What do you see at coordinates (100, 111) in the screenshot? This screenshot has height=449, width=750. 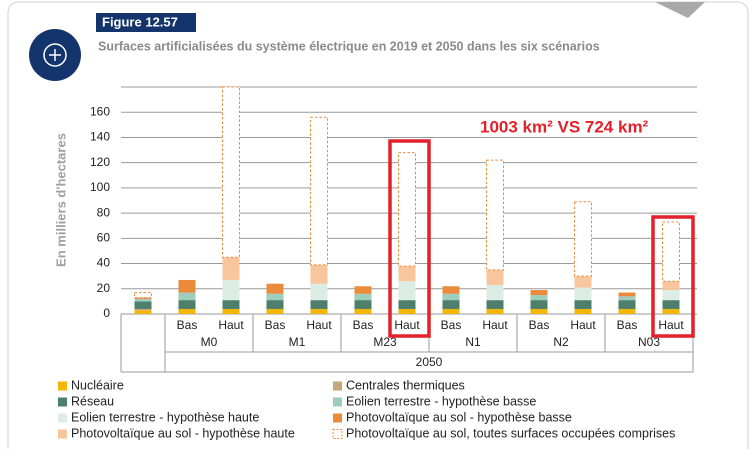 I see `y-tick-label: 160` at bounding box center [100, 111].